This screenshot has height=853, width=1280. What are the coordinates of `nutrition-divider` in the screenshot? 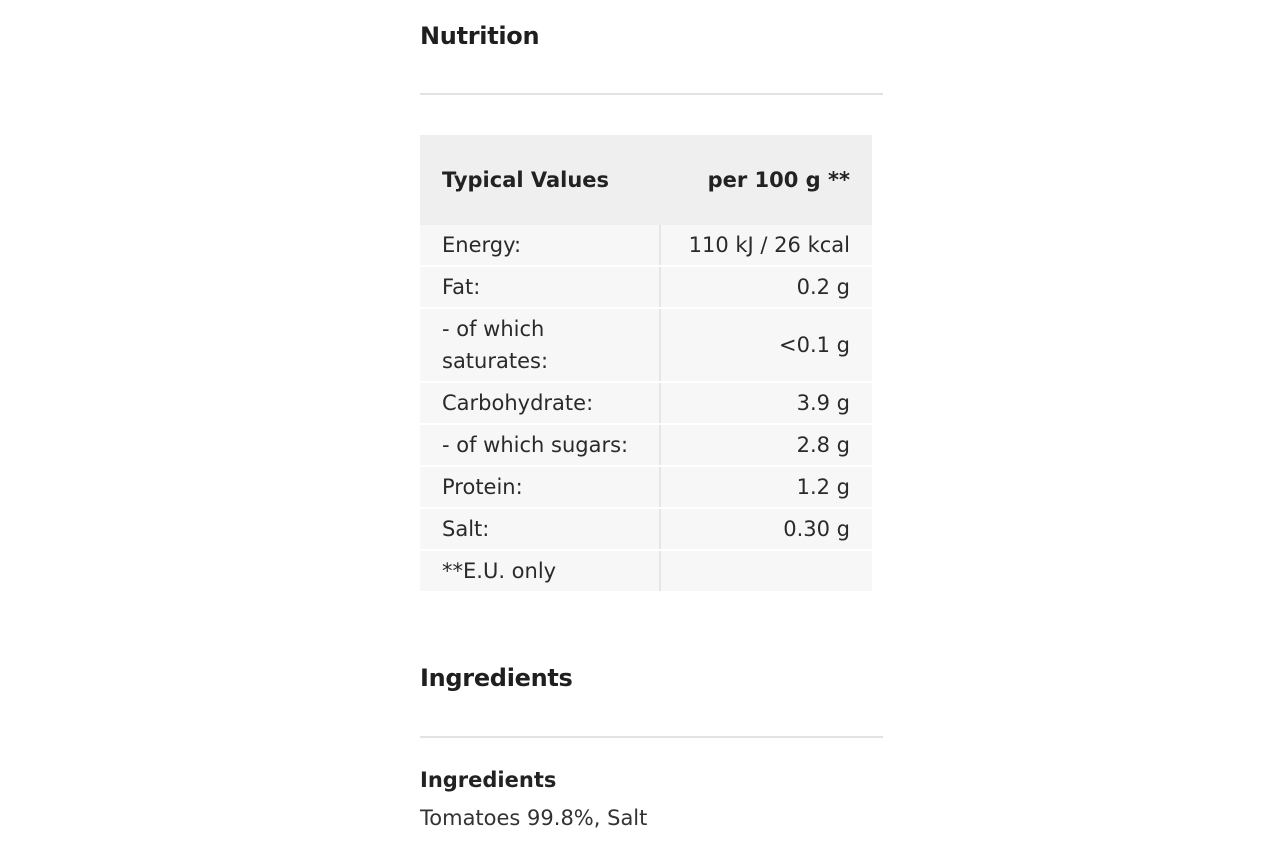 It's located at (651, 94).